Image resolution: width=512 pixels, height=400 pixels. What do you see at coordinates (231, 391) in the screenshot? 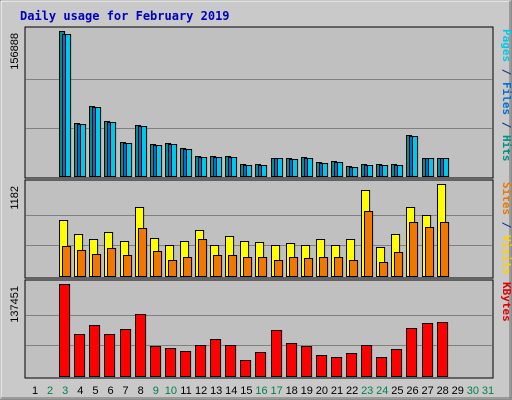
I see `x-tick-label-day-14: 14` at bounding box center [231, 391].